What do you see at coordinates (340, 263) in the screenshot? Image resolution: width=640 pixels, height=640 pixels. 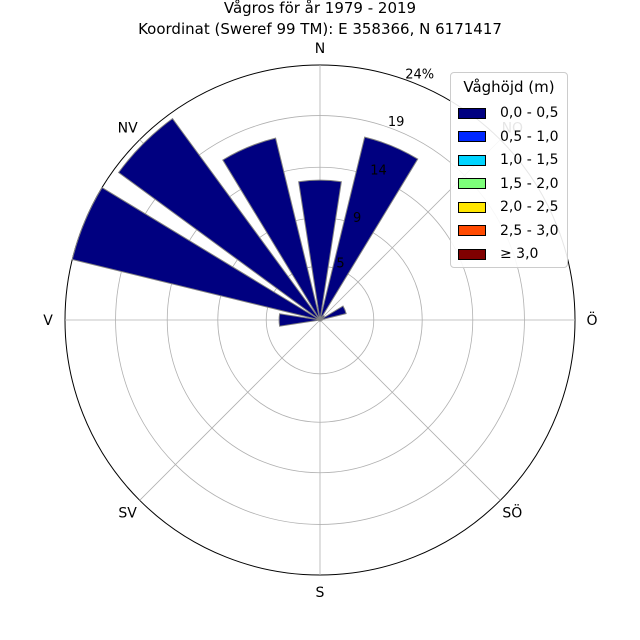 I see `radial-tick-label: 5` at bounding box center [340, 263].